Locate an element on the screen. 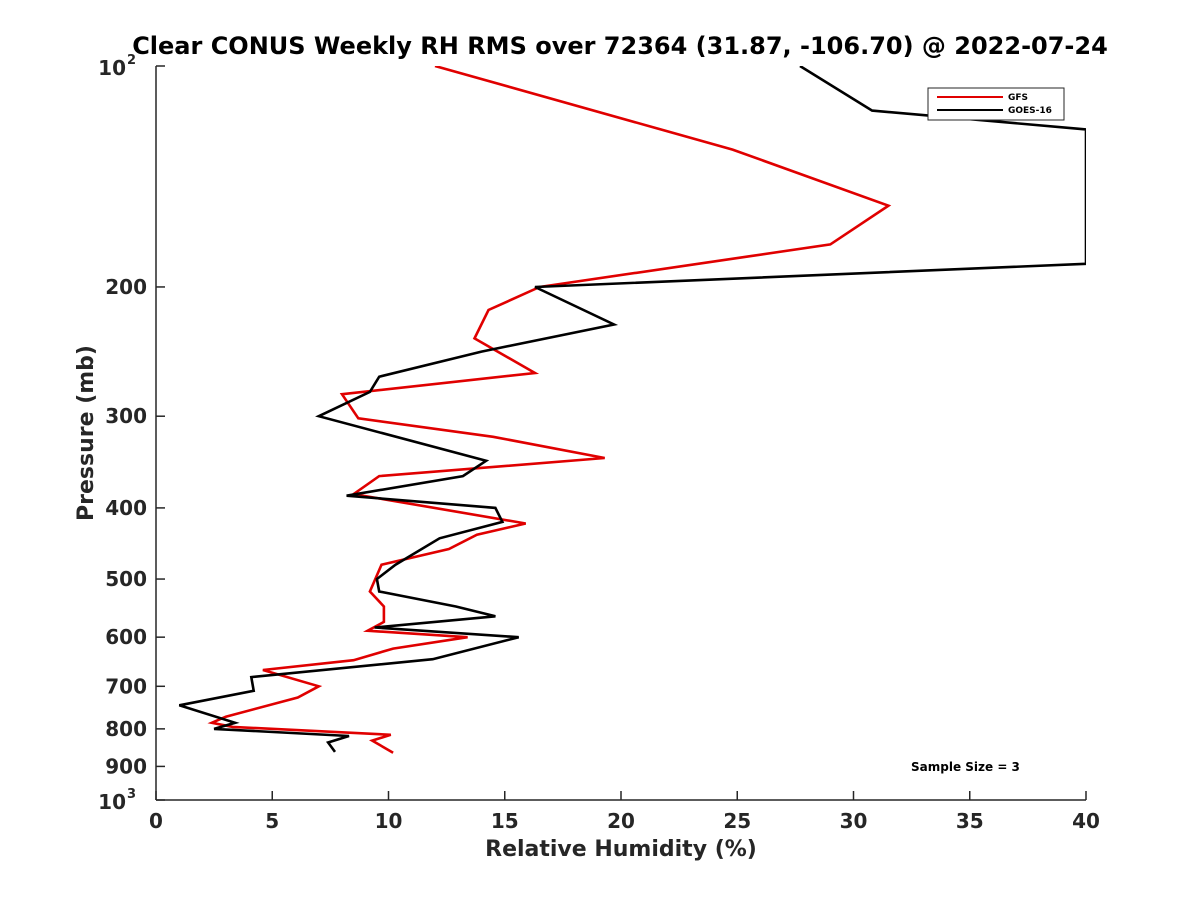 The image size is (1200, 900). x-axis-ticks: 0 5 10 15 20 25 30 35 40 is located at coordinates (624, 812).